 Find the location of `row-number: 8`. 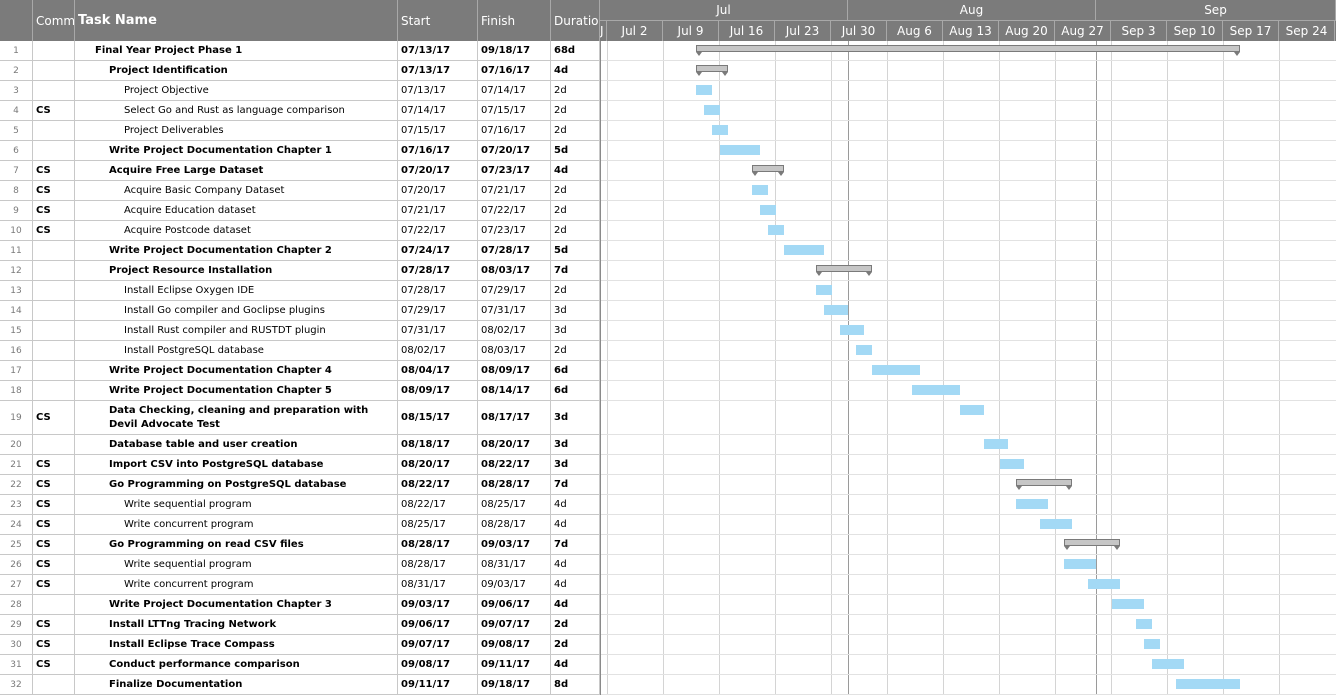

row-number: 8 is located at coordinates (16, 190).